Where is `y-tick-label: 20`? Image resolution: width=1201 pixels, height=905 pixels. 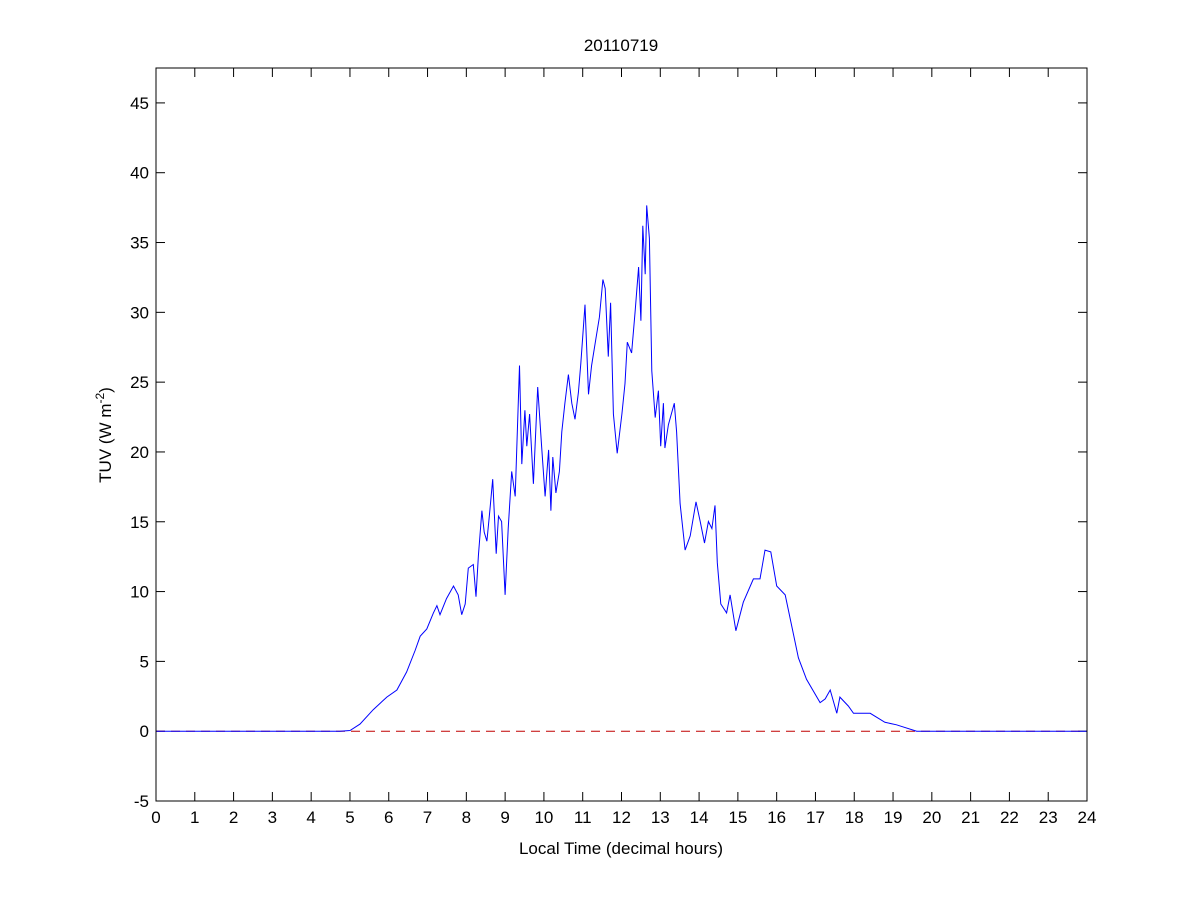 y-tick-label: 20 is located at coordinates (139, 452).